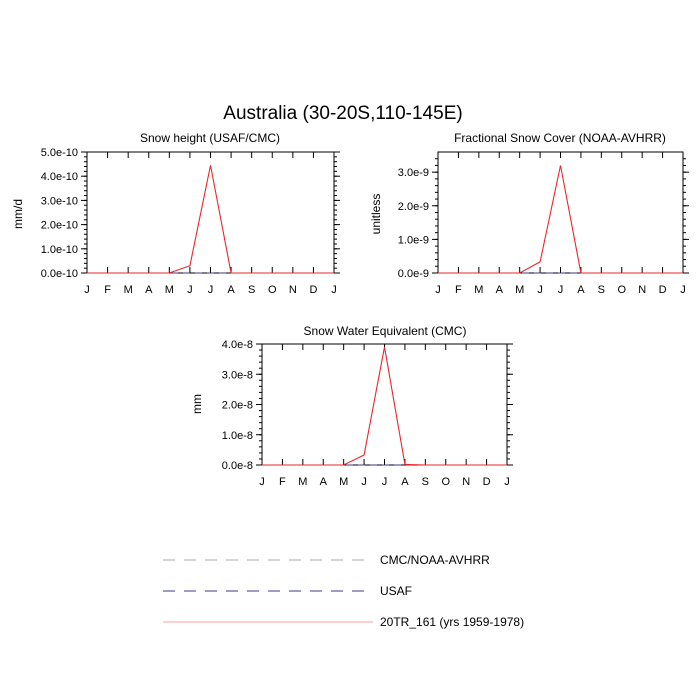 The width and height of the screenshot is (700, 700). I want to click on legend-label-usaf: USAF, so click(396, 591).